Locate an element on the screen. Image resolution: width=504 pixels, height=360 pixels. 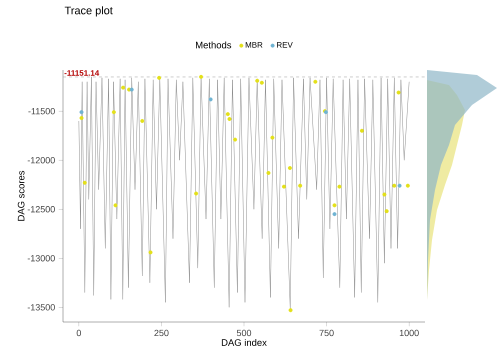
chart-title: Trace plot is located at coordinates (88, 11).